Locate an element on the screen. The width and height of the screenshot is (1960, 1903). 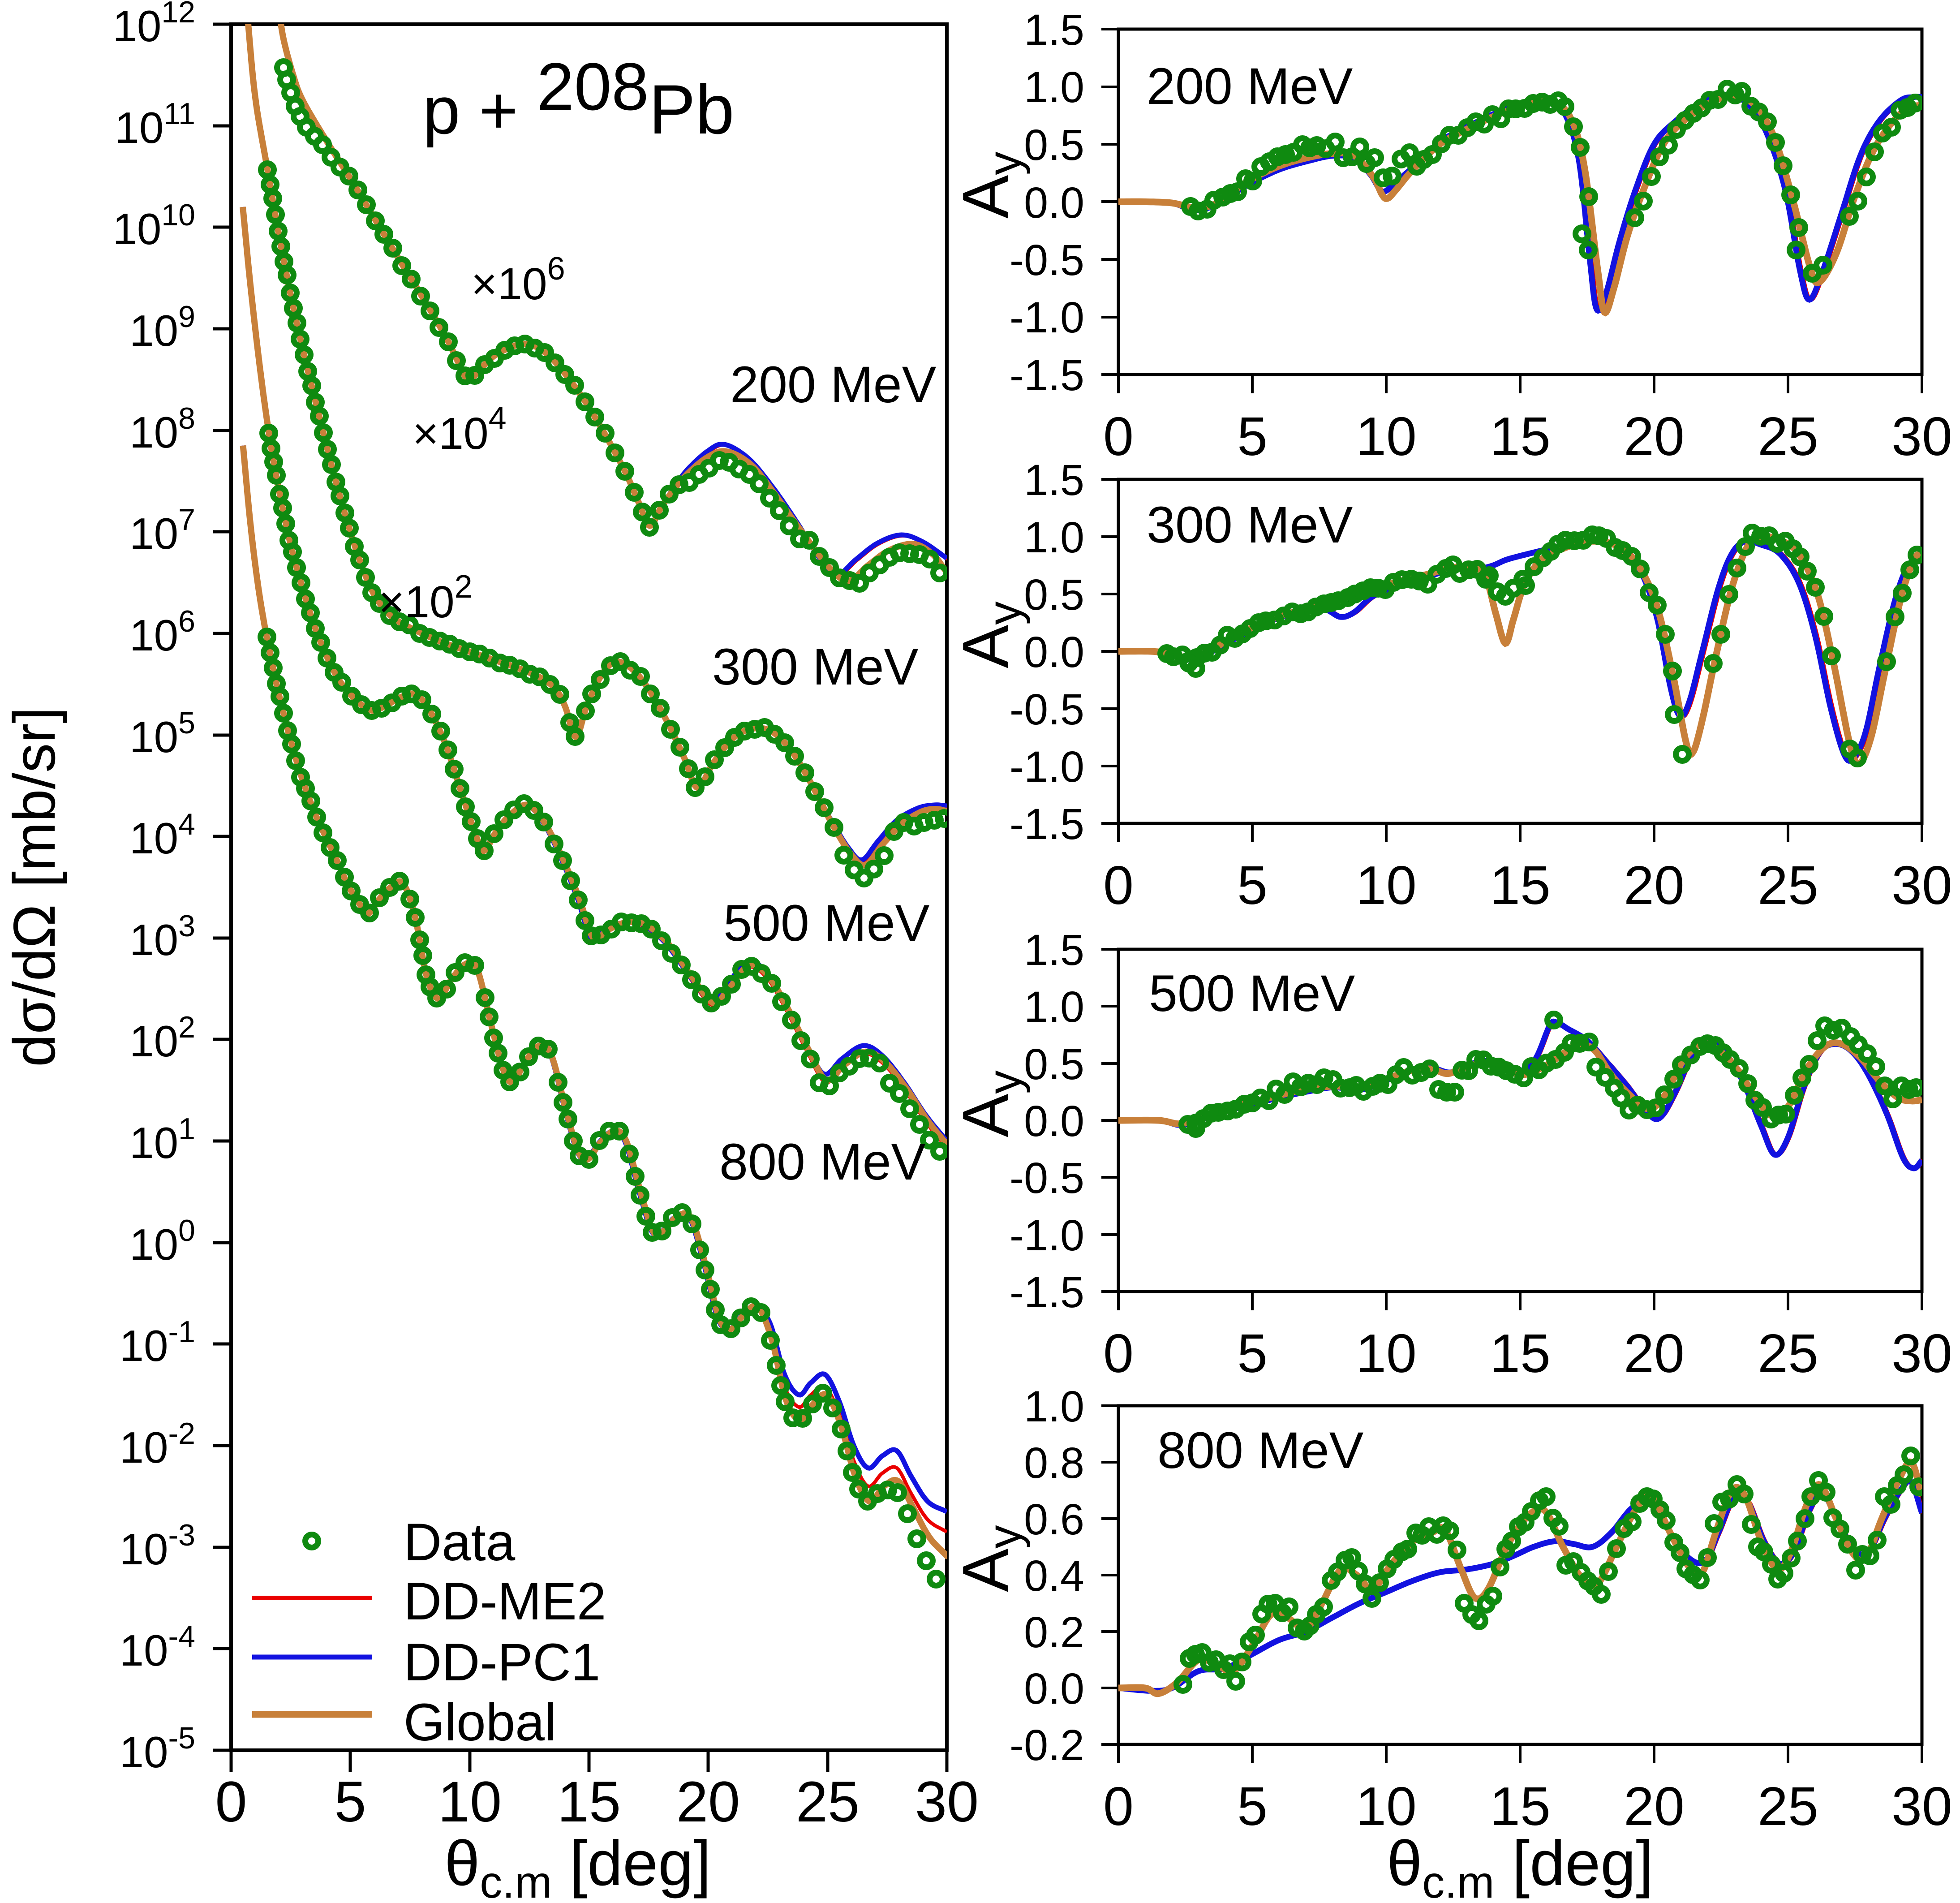
svg-text: 10⁵ is located at coordinates (162, 734).